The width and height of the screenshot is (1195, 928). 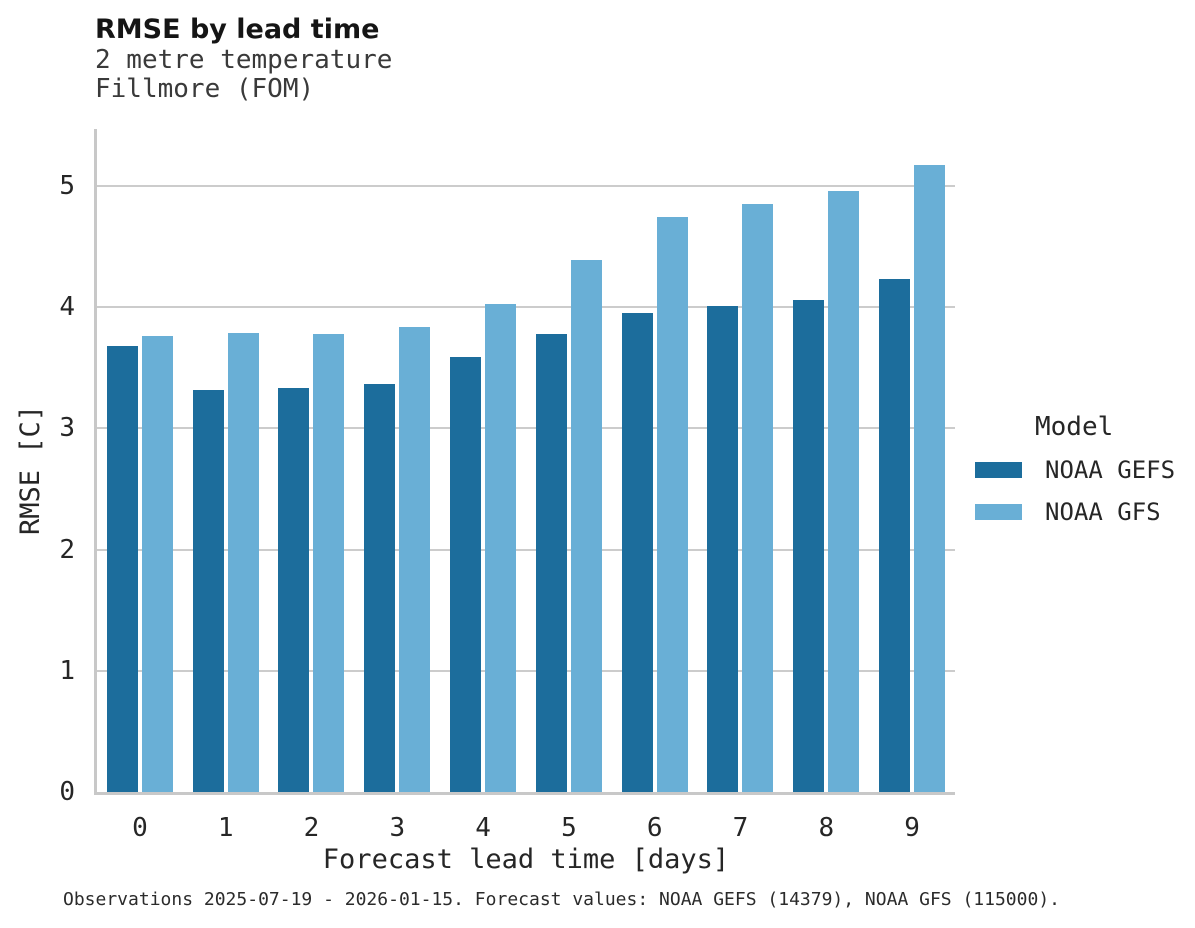 I want to click on legend-row-noaa-gefs: NOAA GEFS, so click(x=1082, y=470).